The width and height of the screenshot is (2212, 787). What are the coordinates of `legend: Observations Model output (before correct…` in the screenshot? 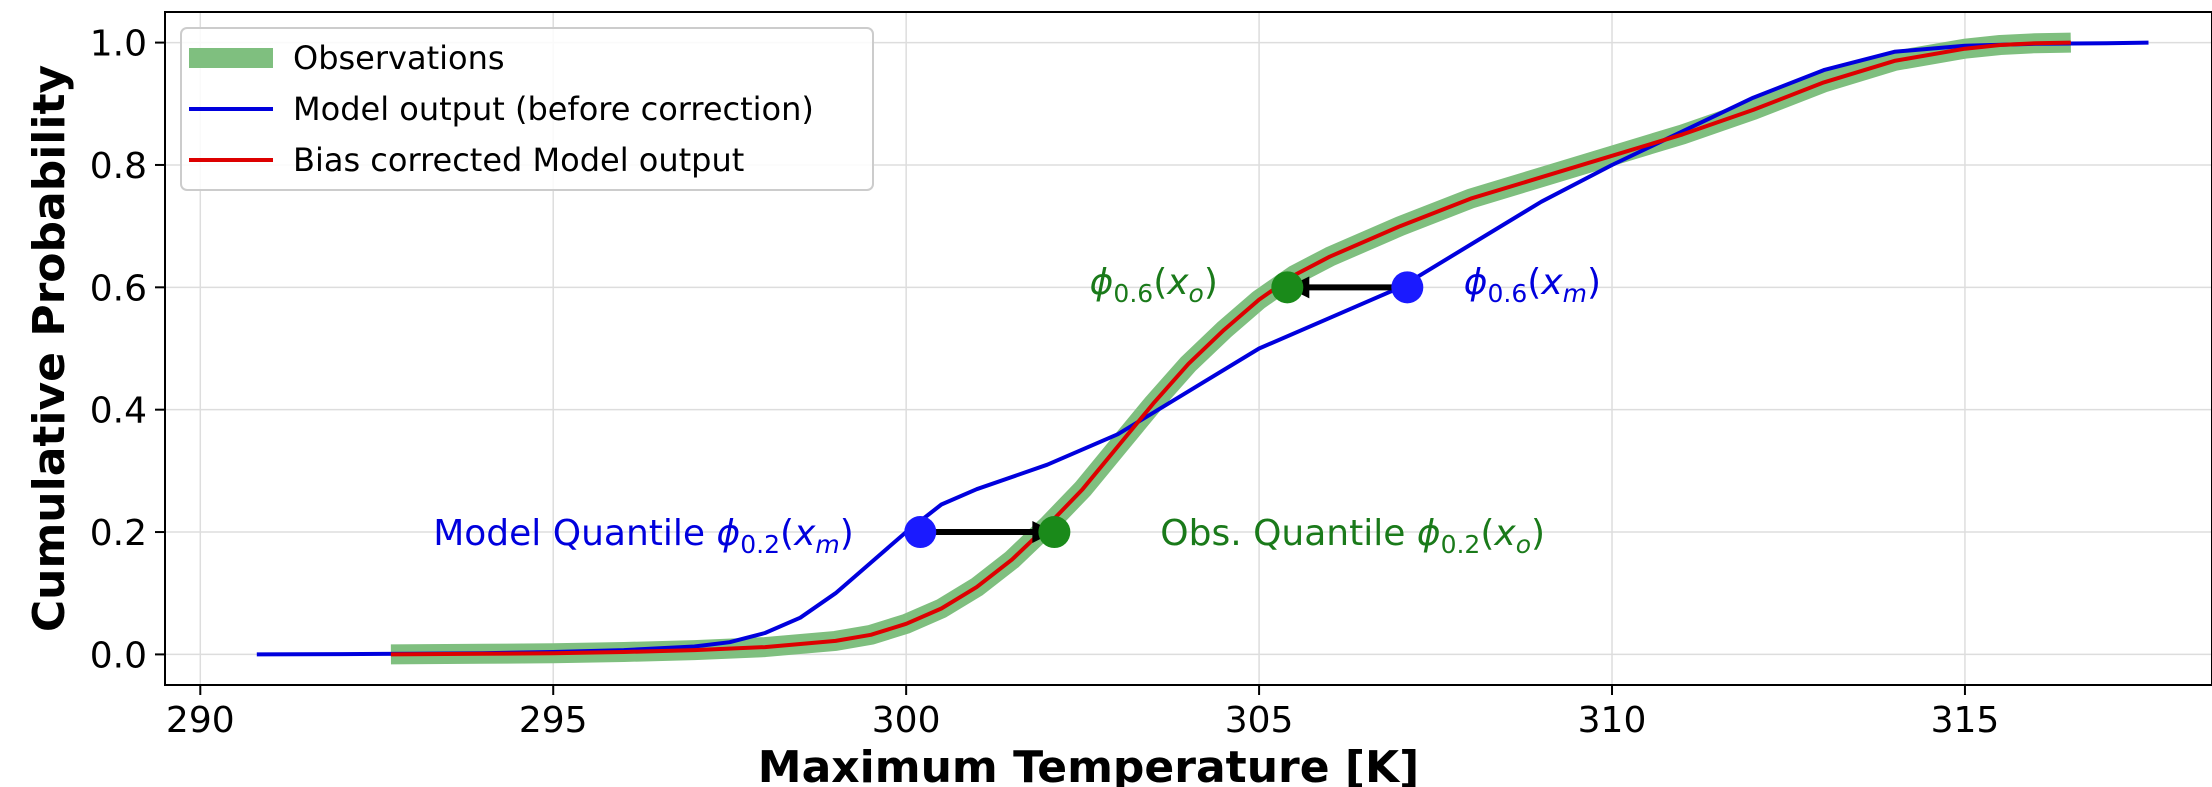 It's located at (527, 109).